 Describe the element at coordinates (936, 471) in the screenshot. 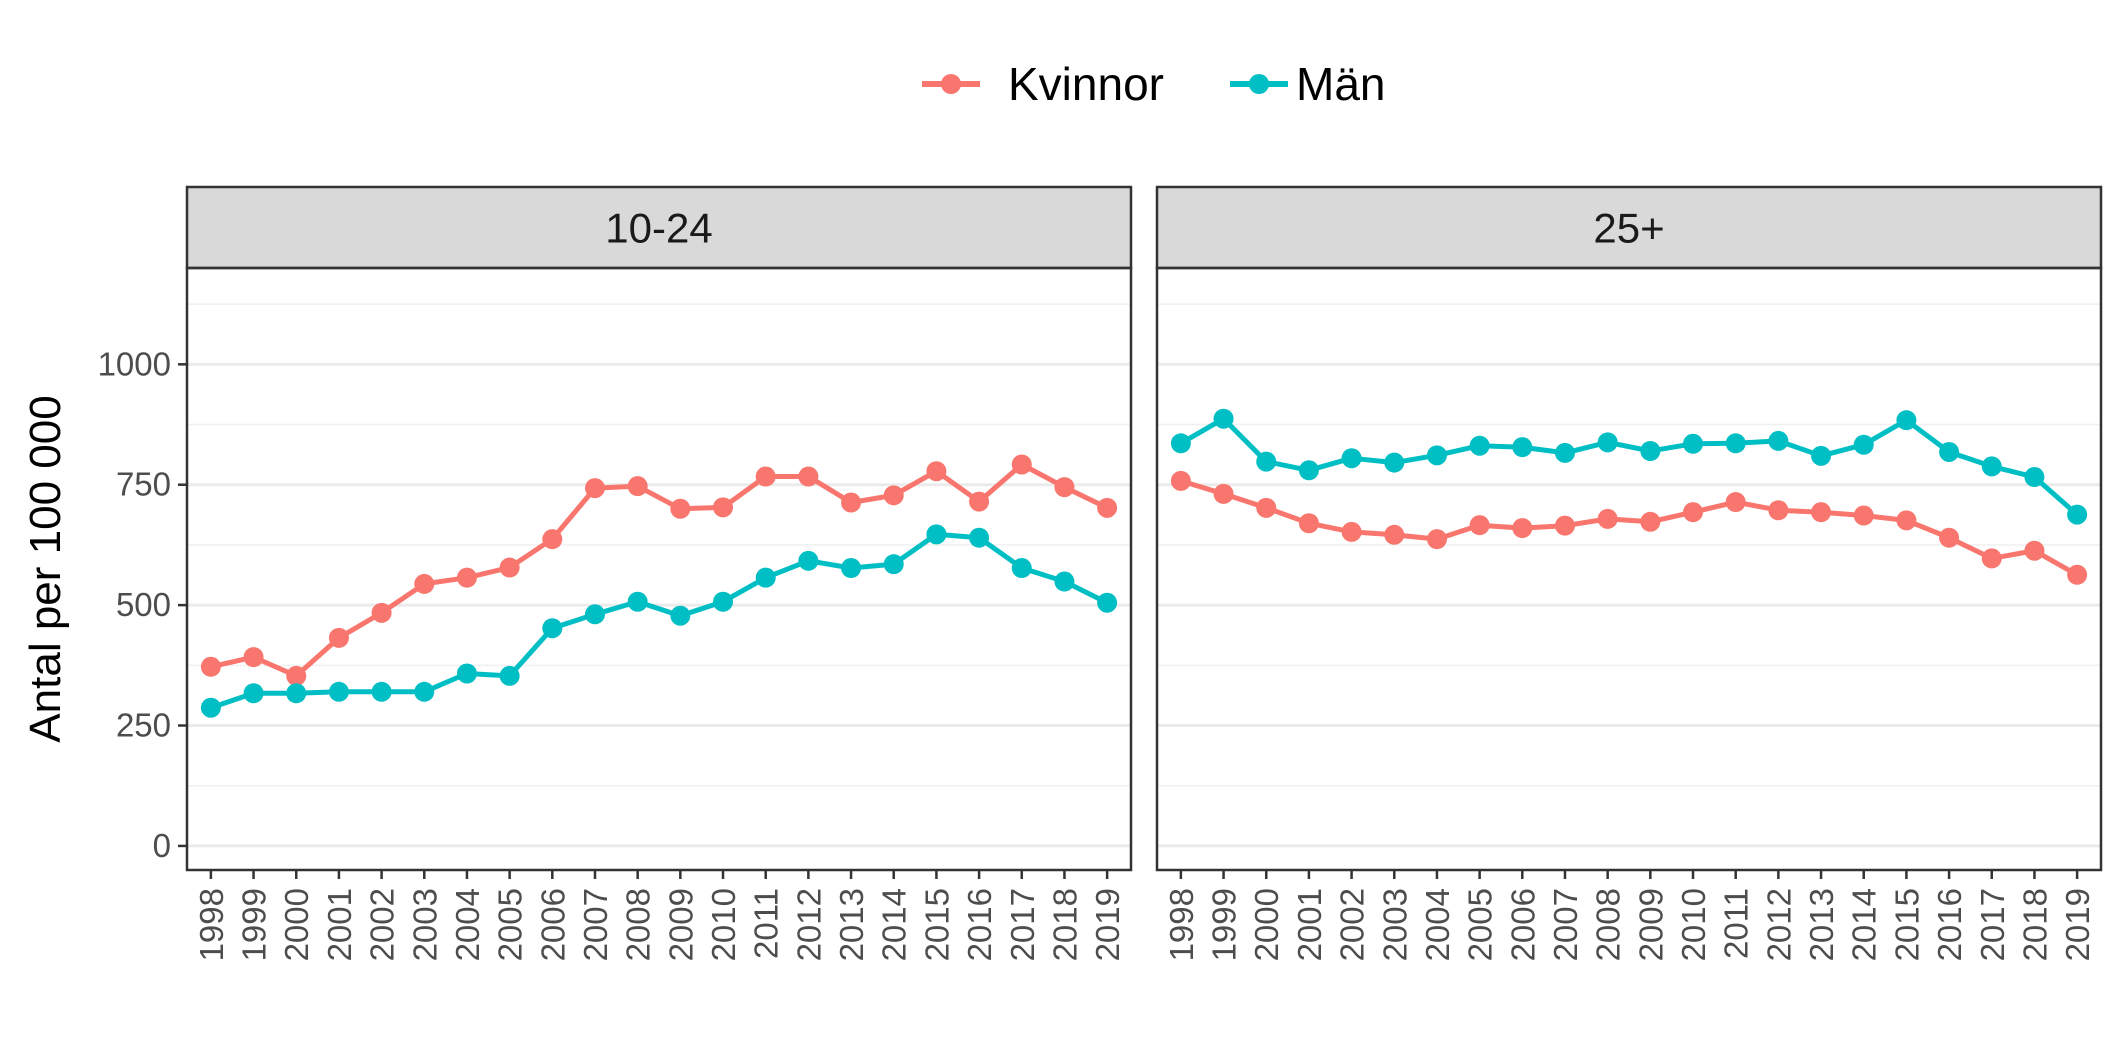

I see `data-point-1-1-2015` at that location.